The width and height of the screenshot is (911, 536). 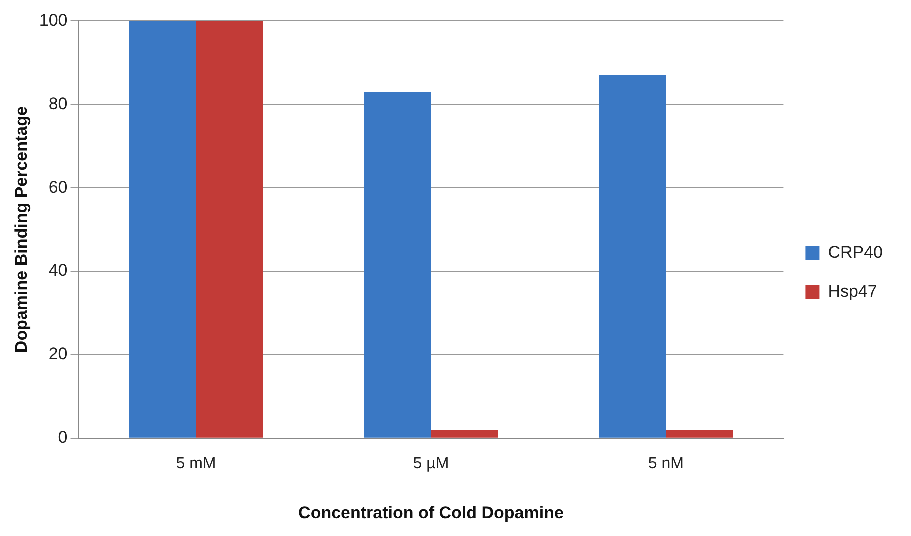 I want to click on y-tick-label: 0, so click(x=63, y=438).